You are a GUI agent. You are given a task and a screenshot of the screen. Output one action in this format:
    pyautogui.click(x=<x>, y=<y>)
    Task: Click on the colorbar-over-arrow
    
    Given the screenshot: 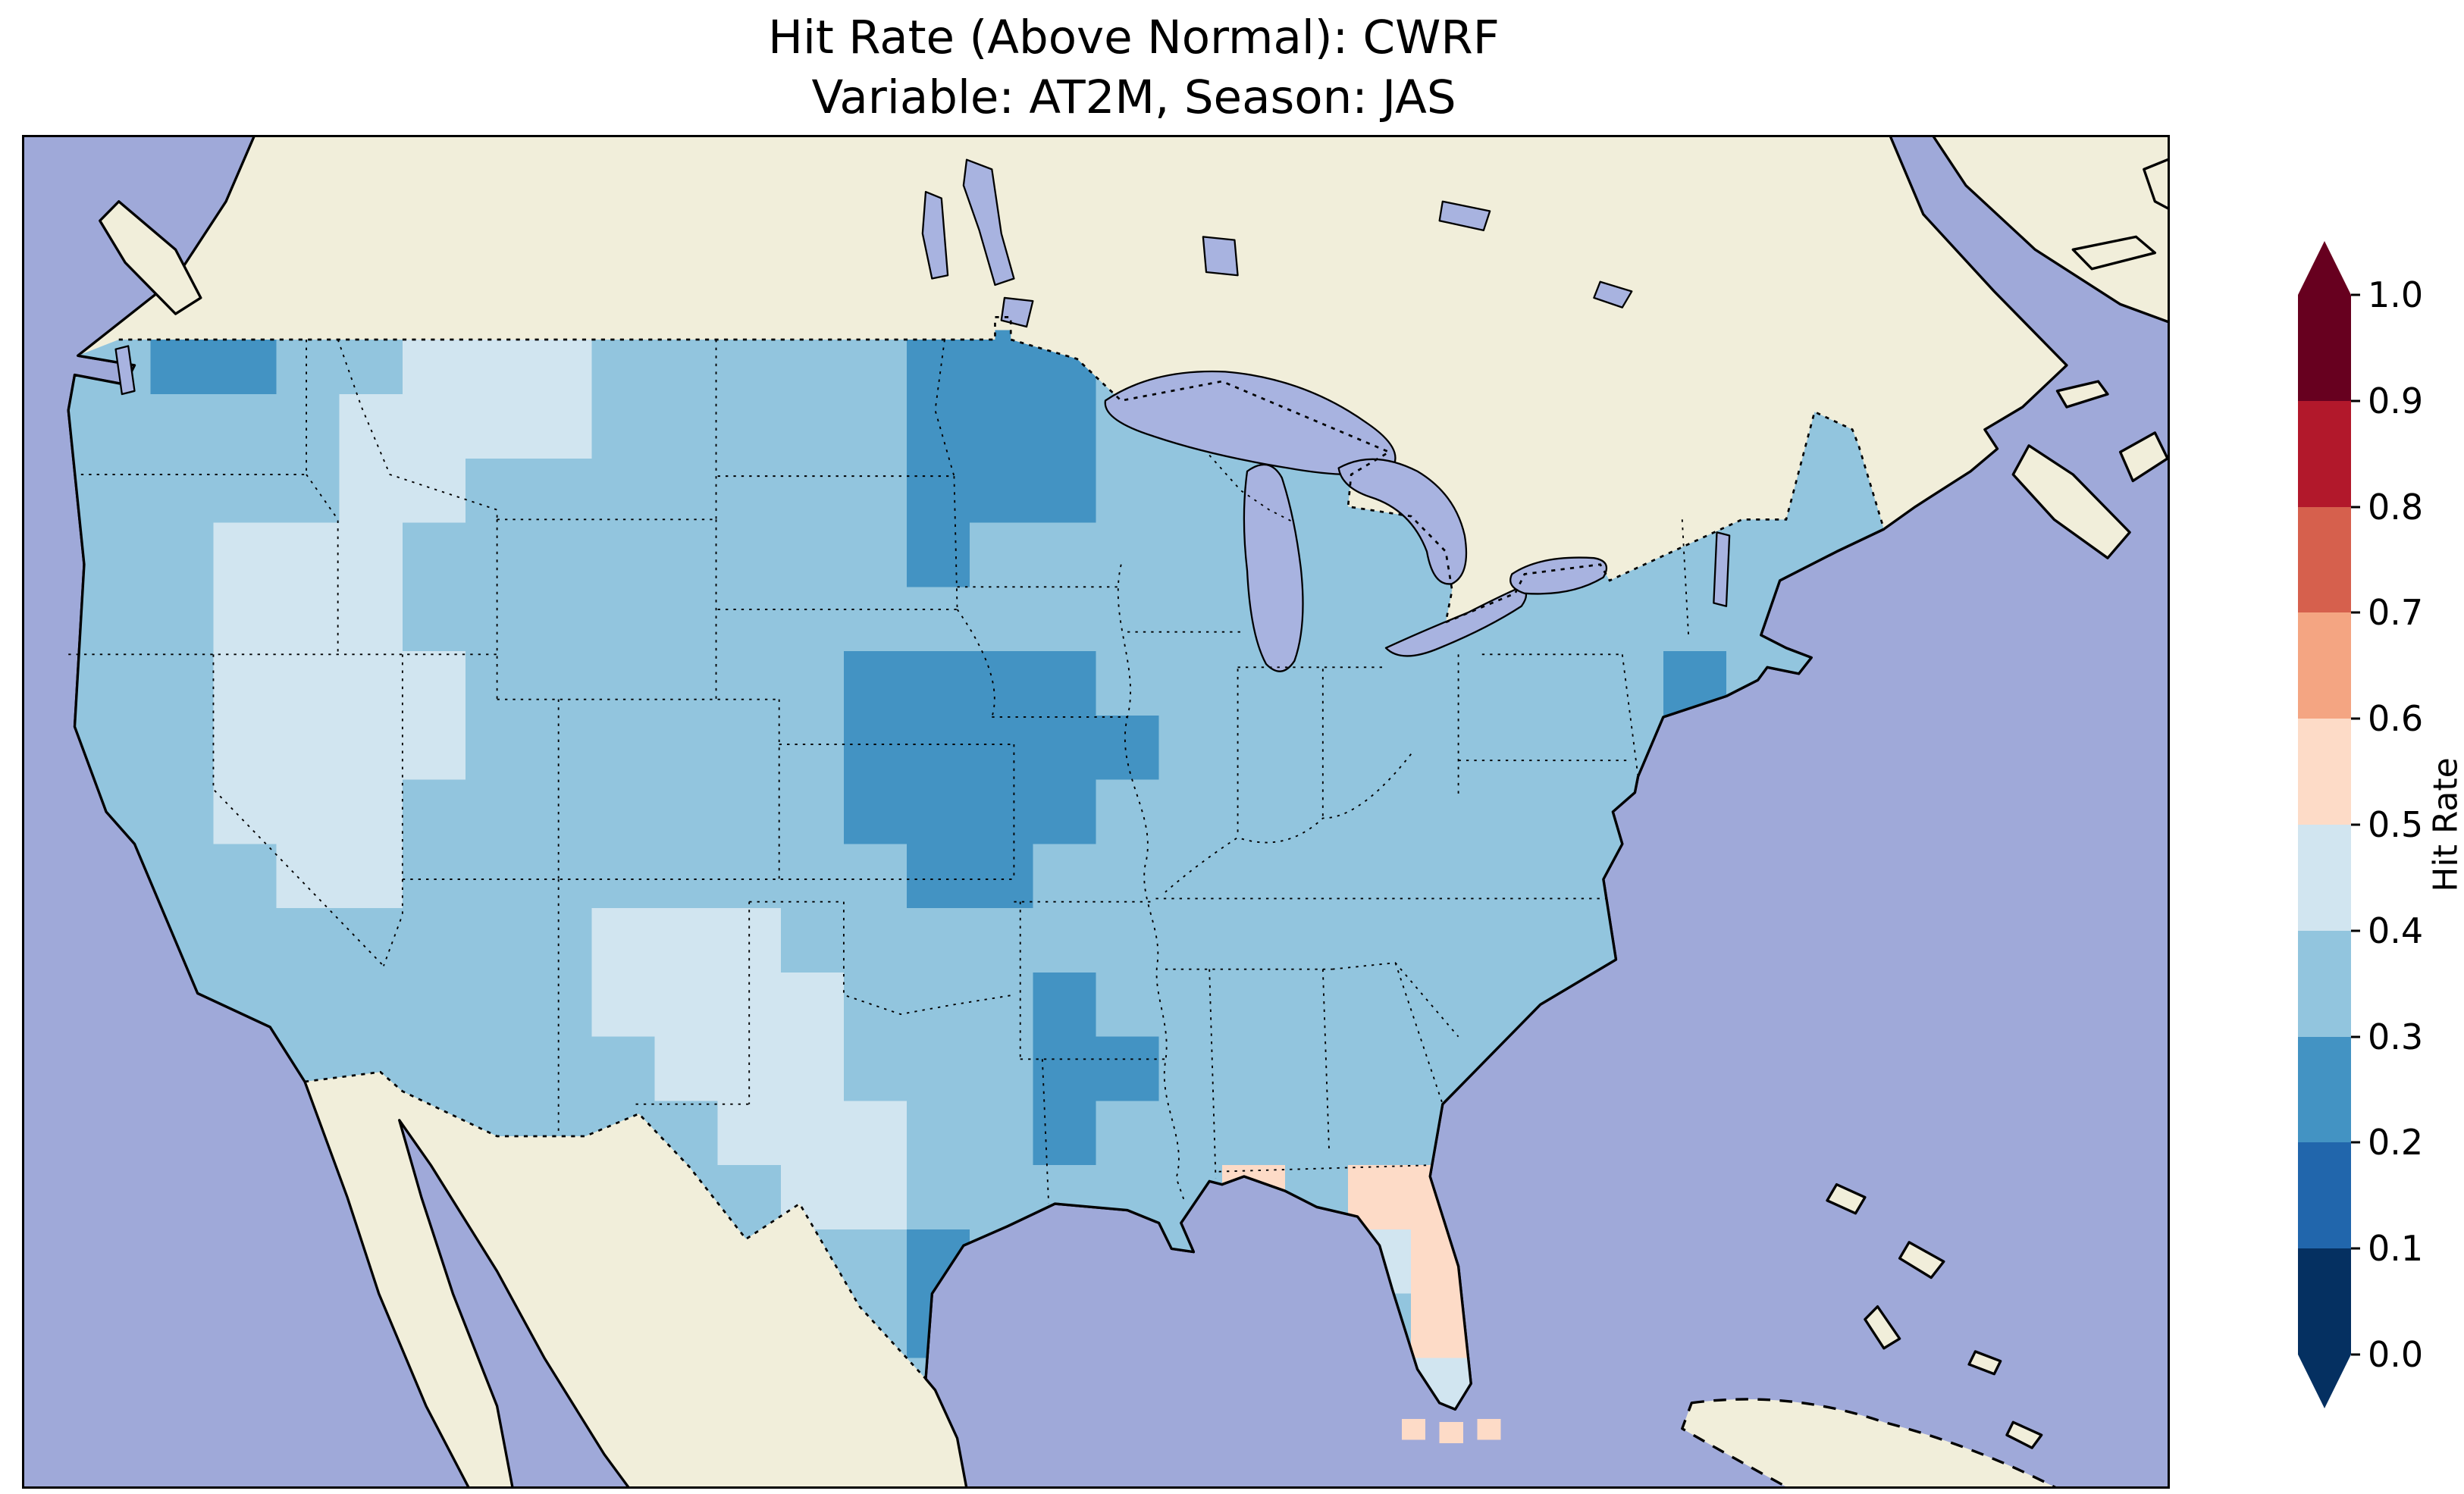 What is the action you would take?
    pyautogui.click(x=2324, y=268)
    